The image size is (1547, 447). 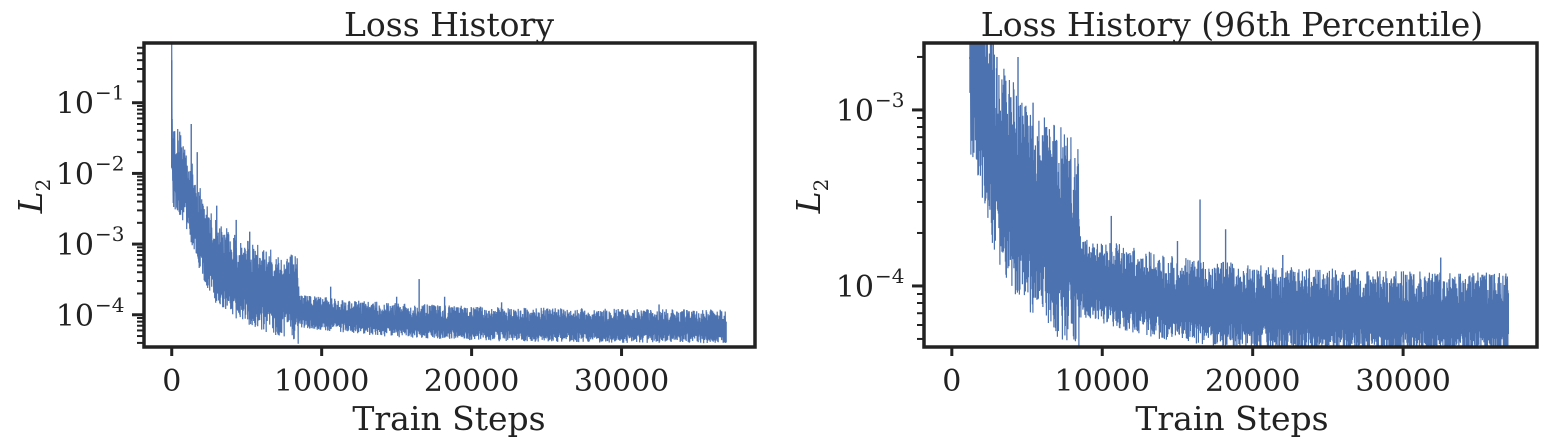 I want to click on y-tick-exponent: −2, so click(x=109, y=163).